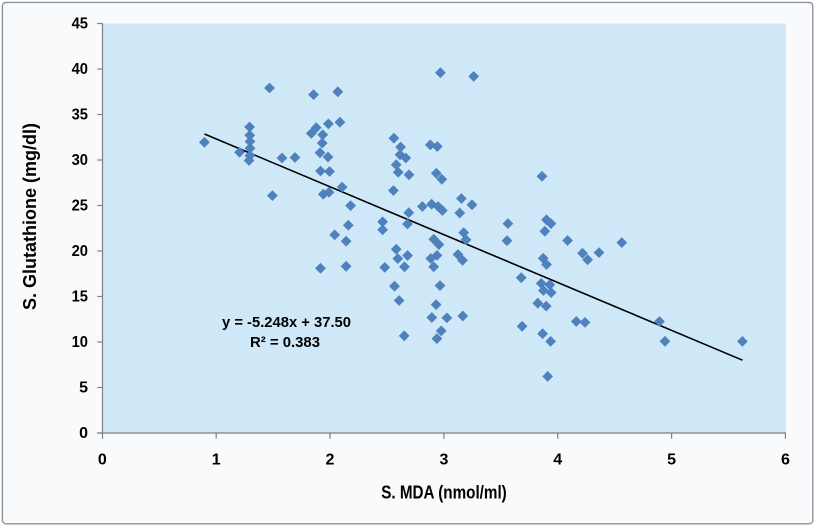 Image resolution: width=815 pixels, height=532 pixels. I want to click on svg-text: 25, so click(80, 206).